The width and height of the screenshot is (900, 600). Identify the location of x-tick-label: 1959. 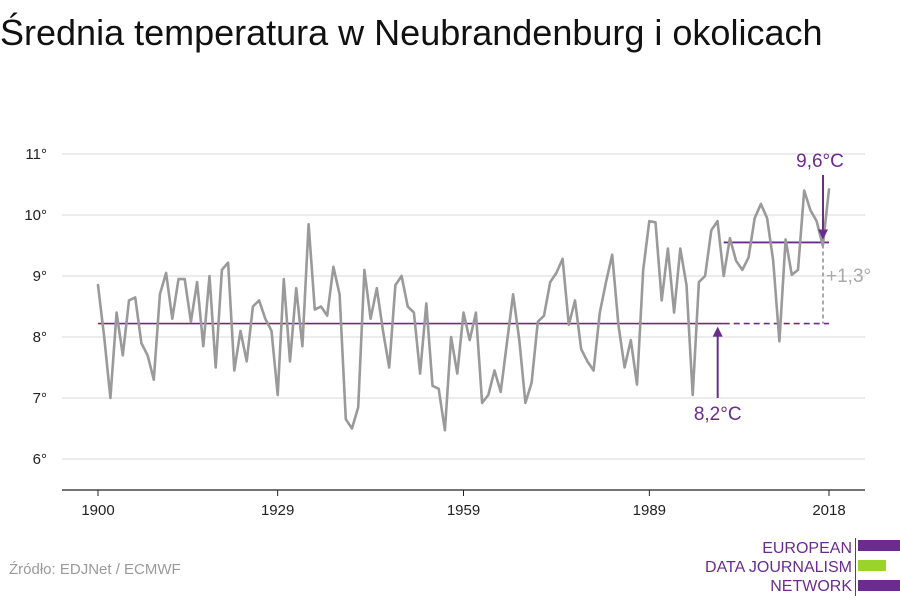
(463, 510).